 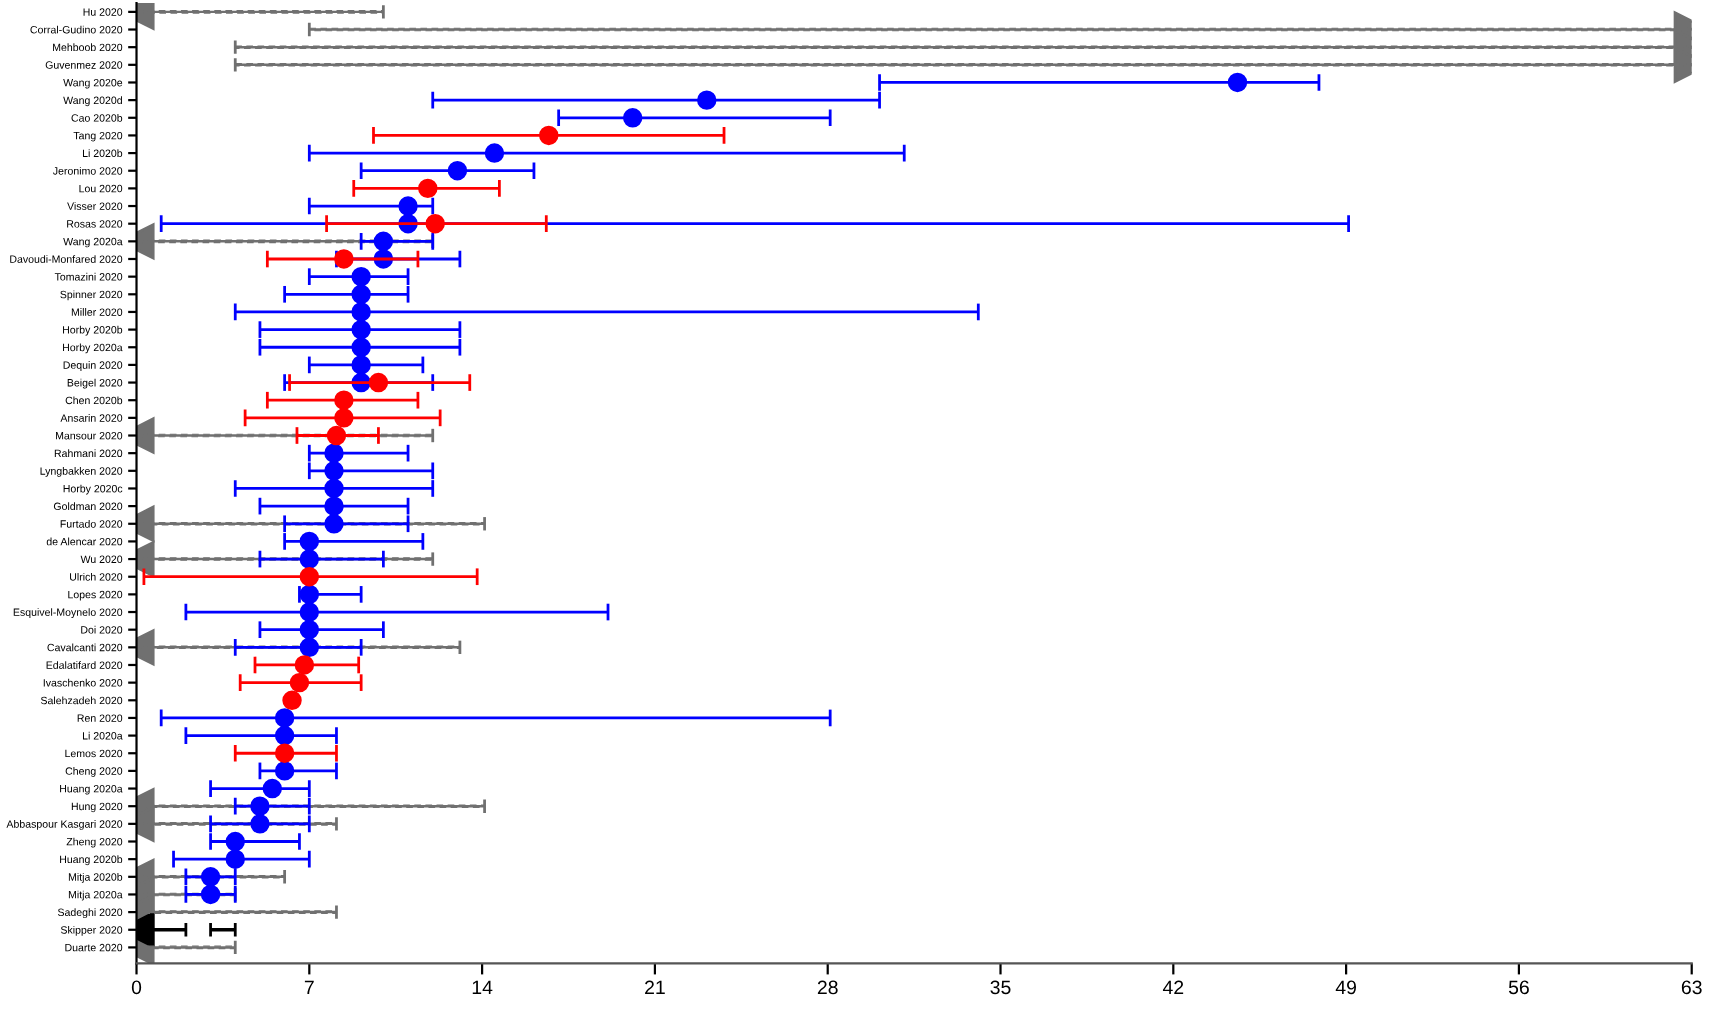 What do you see at coordinates (1518, 987) in the screenshot?
I see `x-tick-label: 56` at bounding box center [1518, 987].